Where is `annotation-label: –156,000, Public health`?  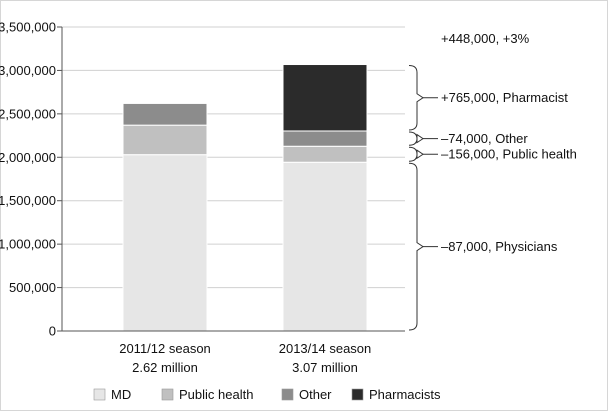
annotation-label: –156,000, Public health is located at coordinates (509, 154).